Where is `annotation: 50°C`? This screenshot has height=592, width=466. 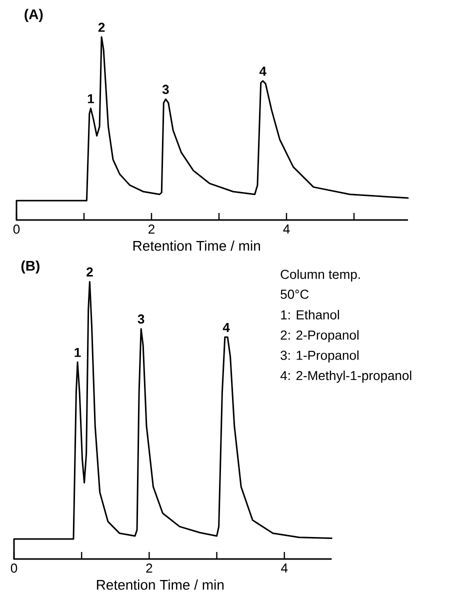 annotation: 50°C is located at coordinates (294, 294).